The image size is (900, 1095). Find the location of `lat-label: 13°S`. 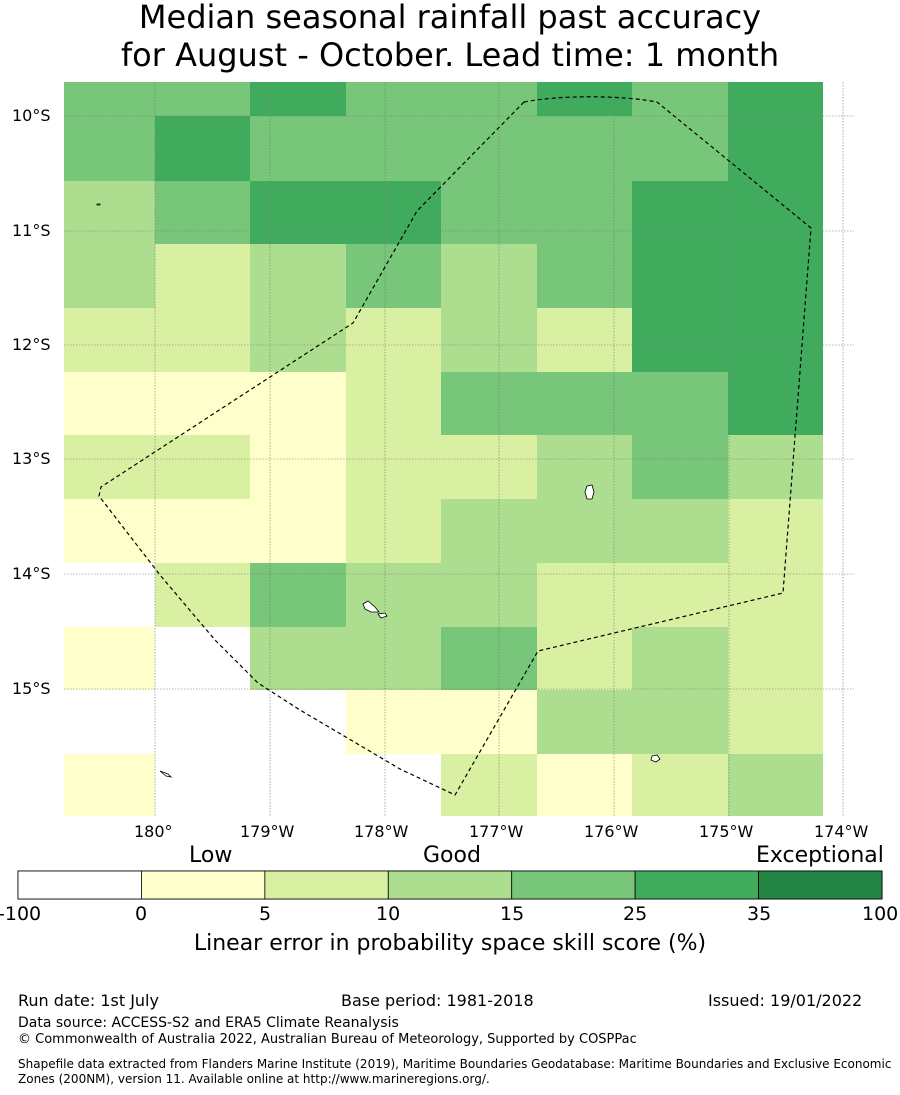

lat-label: 13°S is located at coordinates (31, 458).